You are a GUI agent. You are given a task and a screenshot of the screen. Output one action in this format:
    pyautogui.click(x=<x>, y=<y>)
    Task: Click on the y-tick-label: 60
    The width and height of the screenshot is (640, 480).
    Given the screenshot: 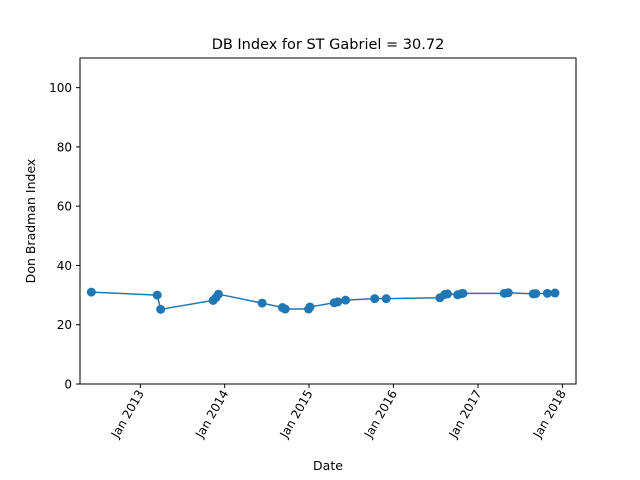 What is the action you would take?
    pyautogui.click(x=64, y=207)
    